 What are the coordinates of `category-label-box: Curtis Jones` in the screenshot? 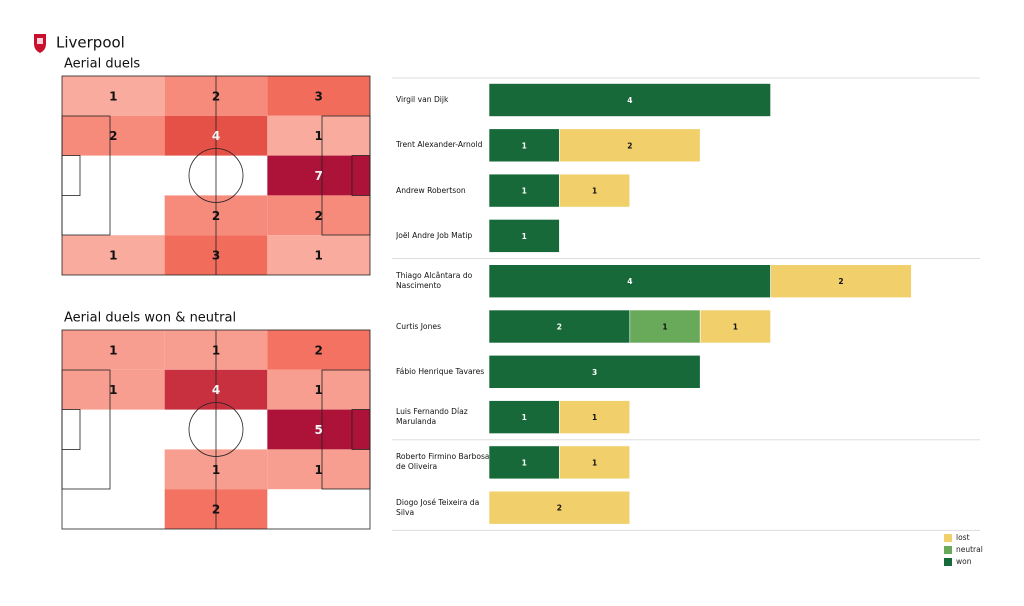 It's located at (419, 326).